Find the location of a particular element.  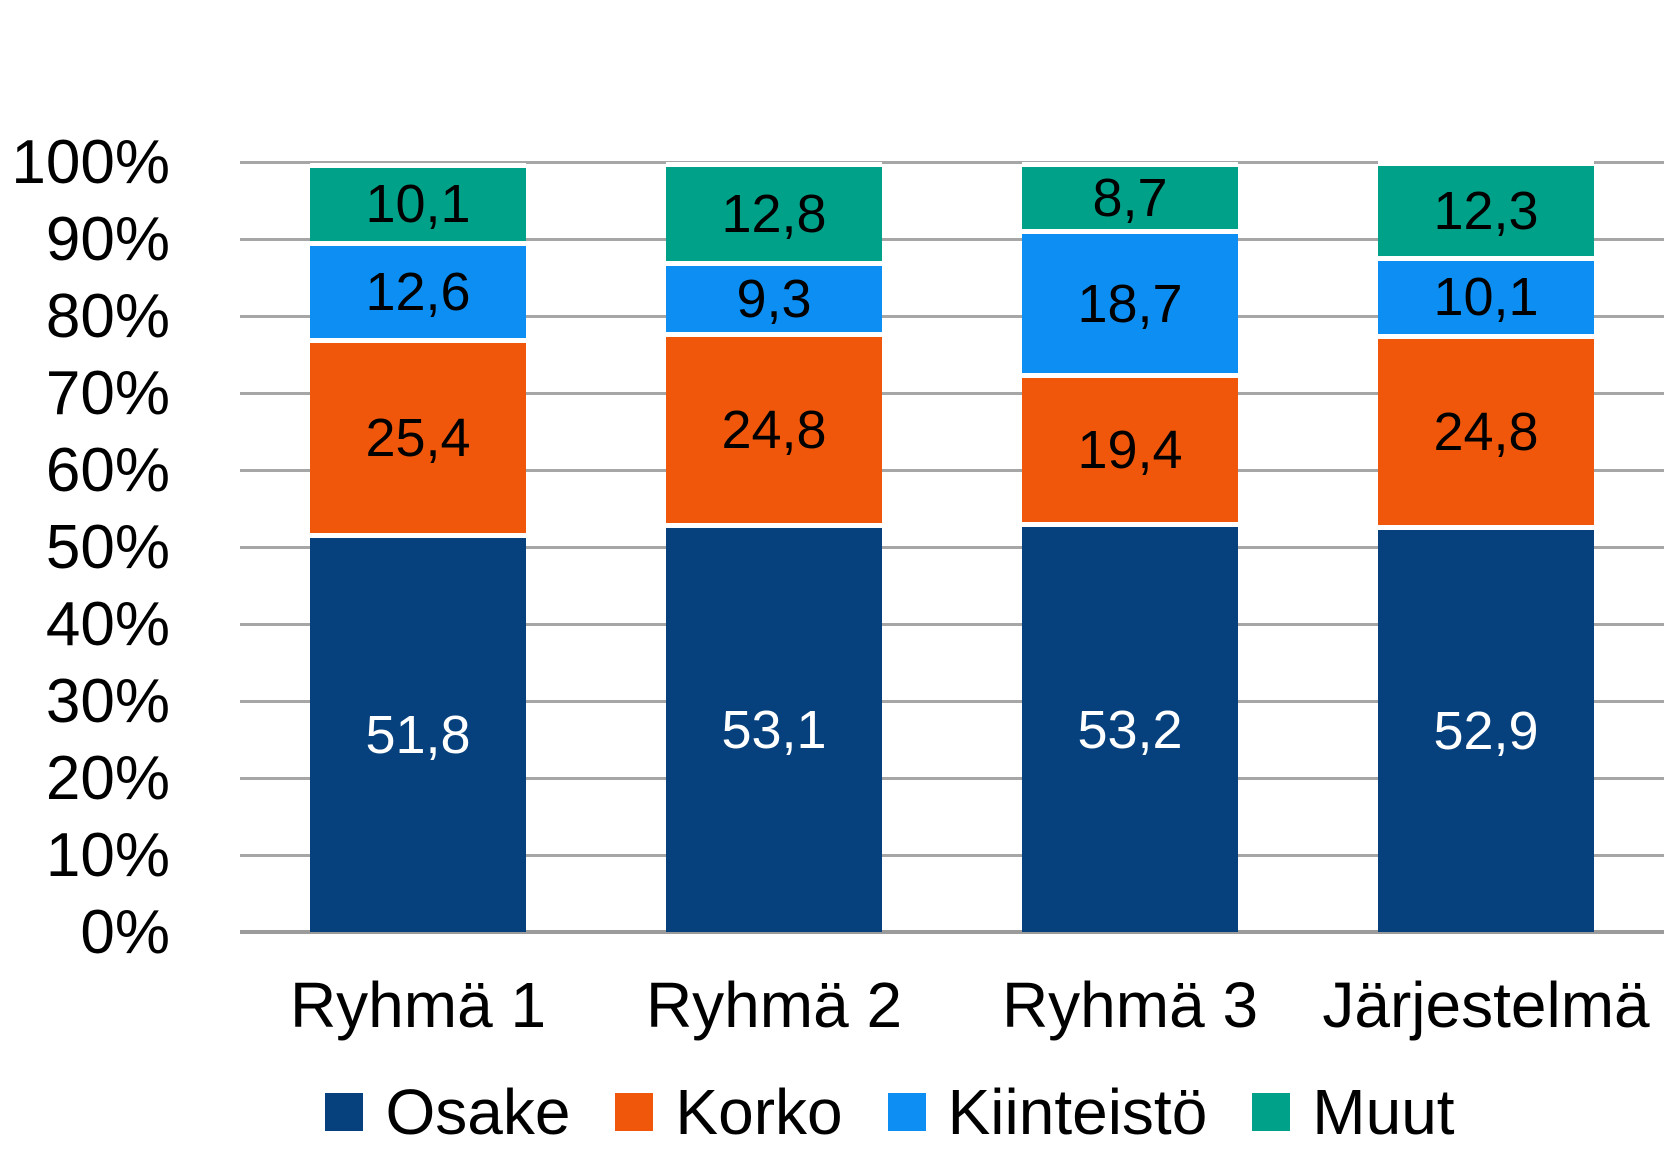

bar-segment-osake: 53,1 is located at coordinates (774, 727).